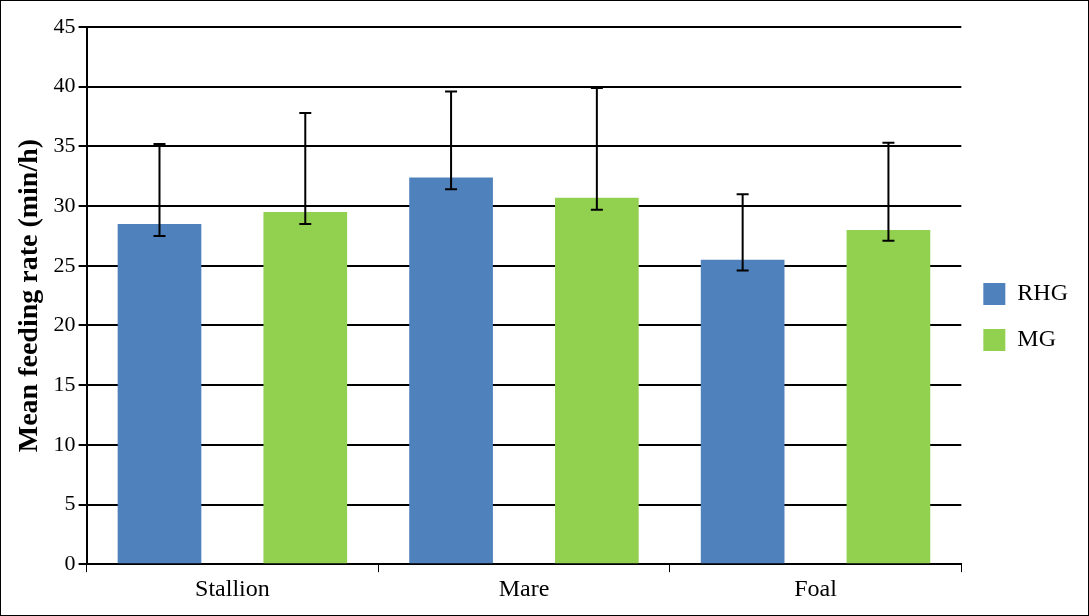  I want to click on legend-label: RHG, so click(1042, 292).